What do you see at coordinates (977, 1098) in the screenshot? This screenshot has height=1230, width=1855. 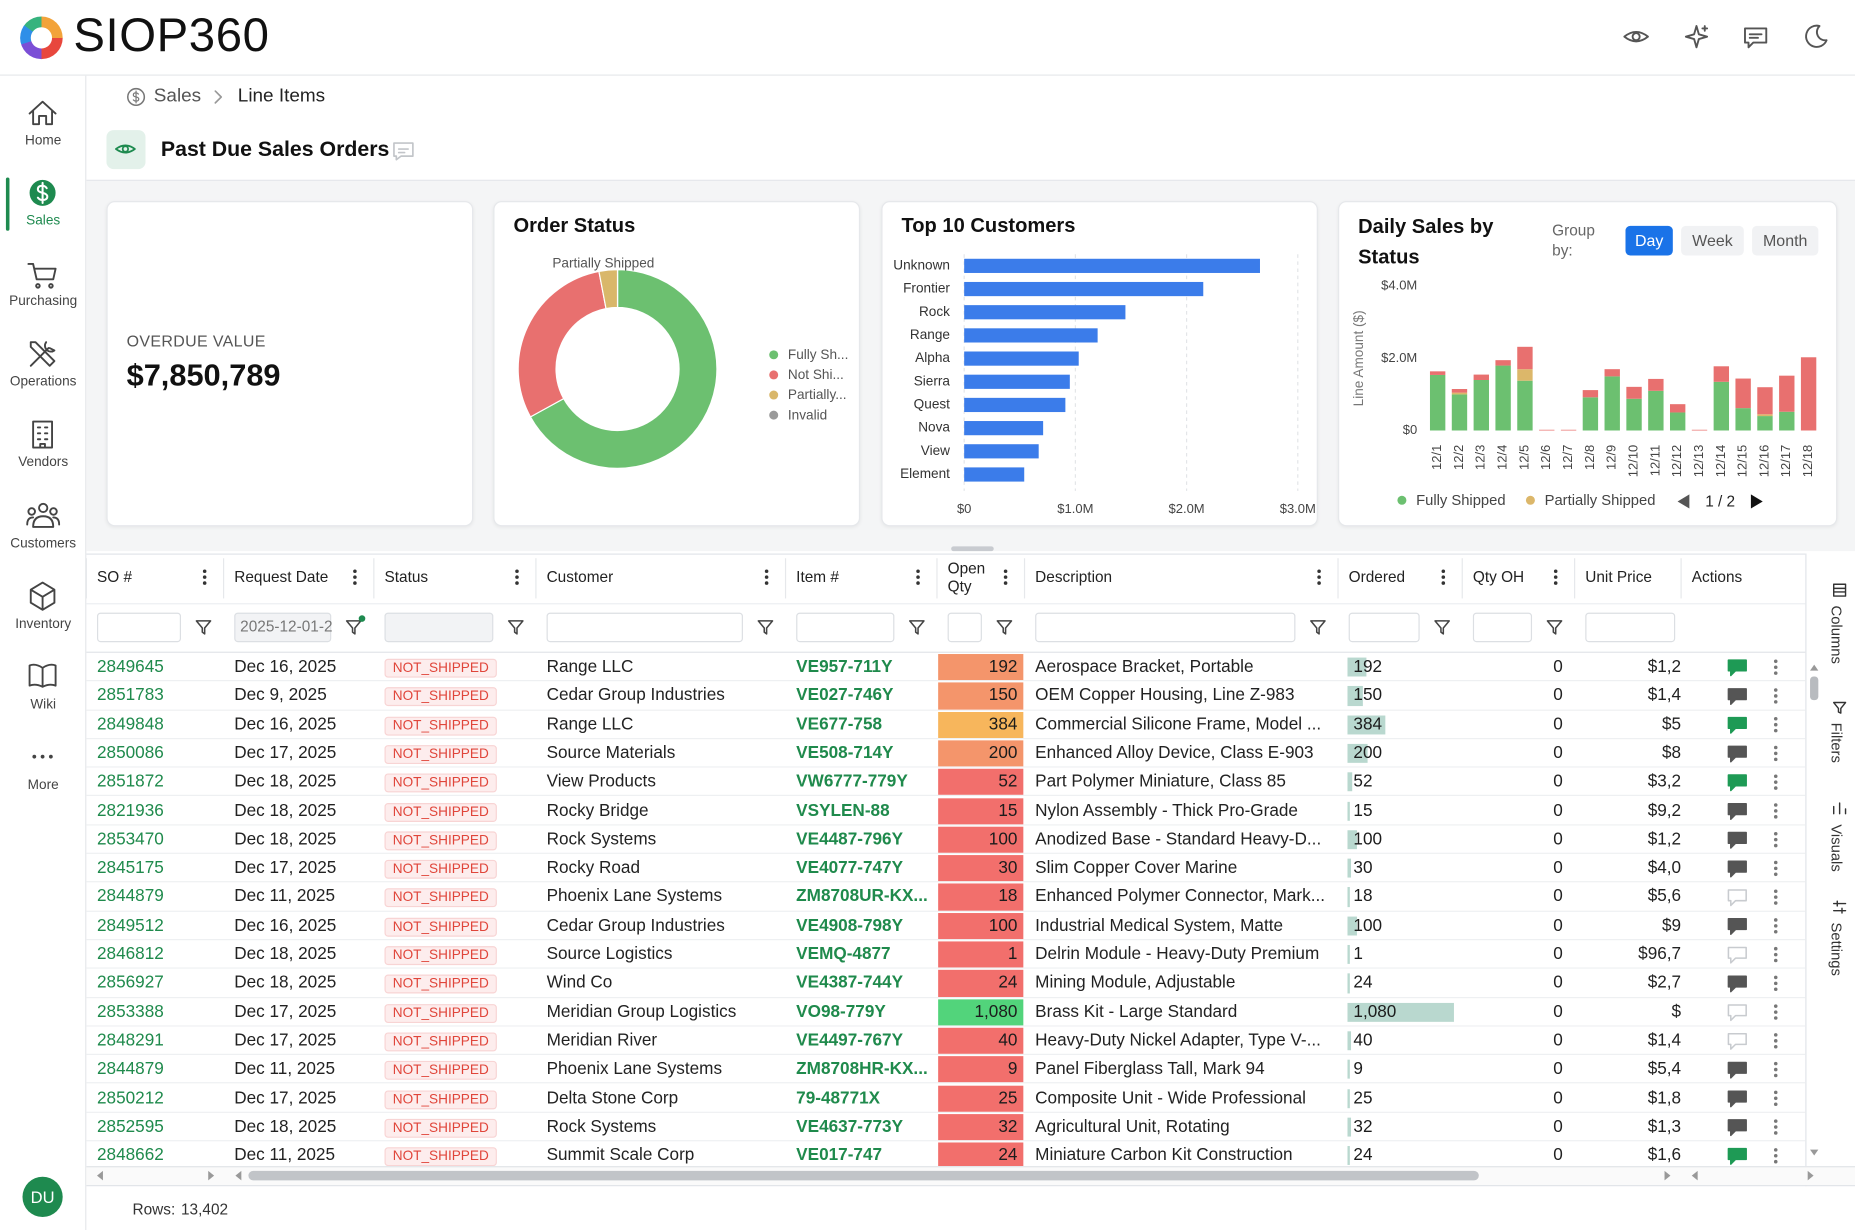 I see `open-qty: 25` at bounding box center [977, 1098].